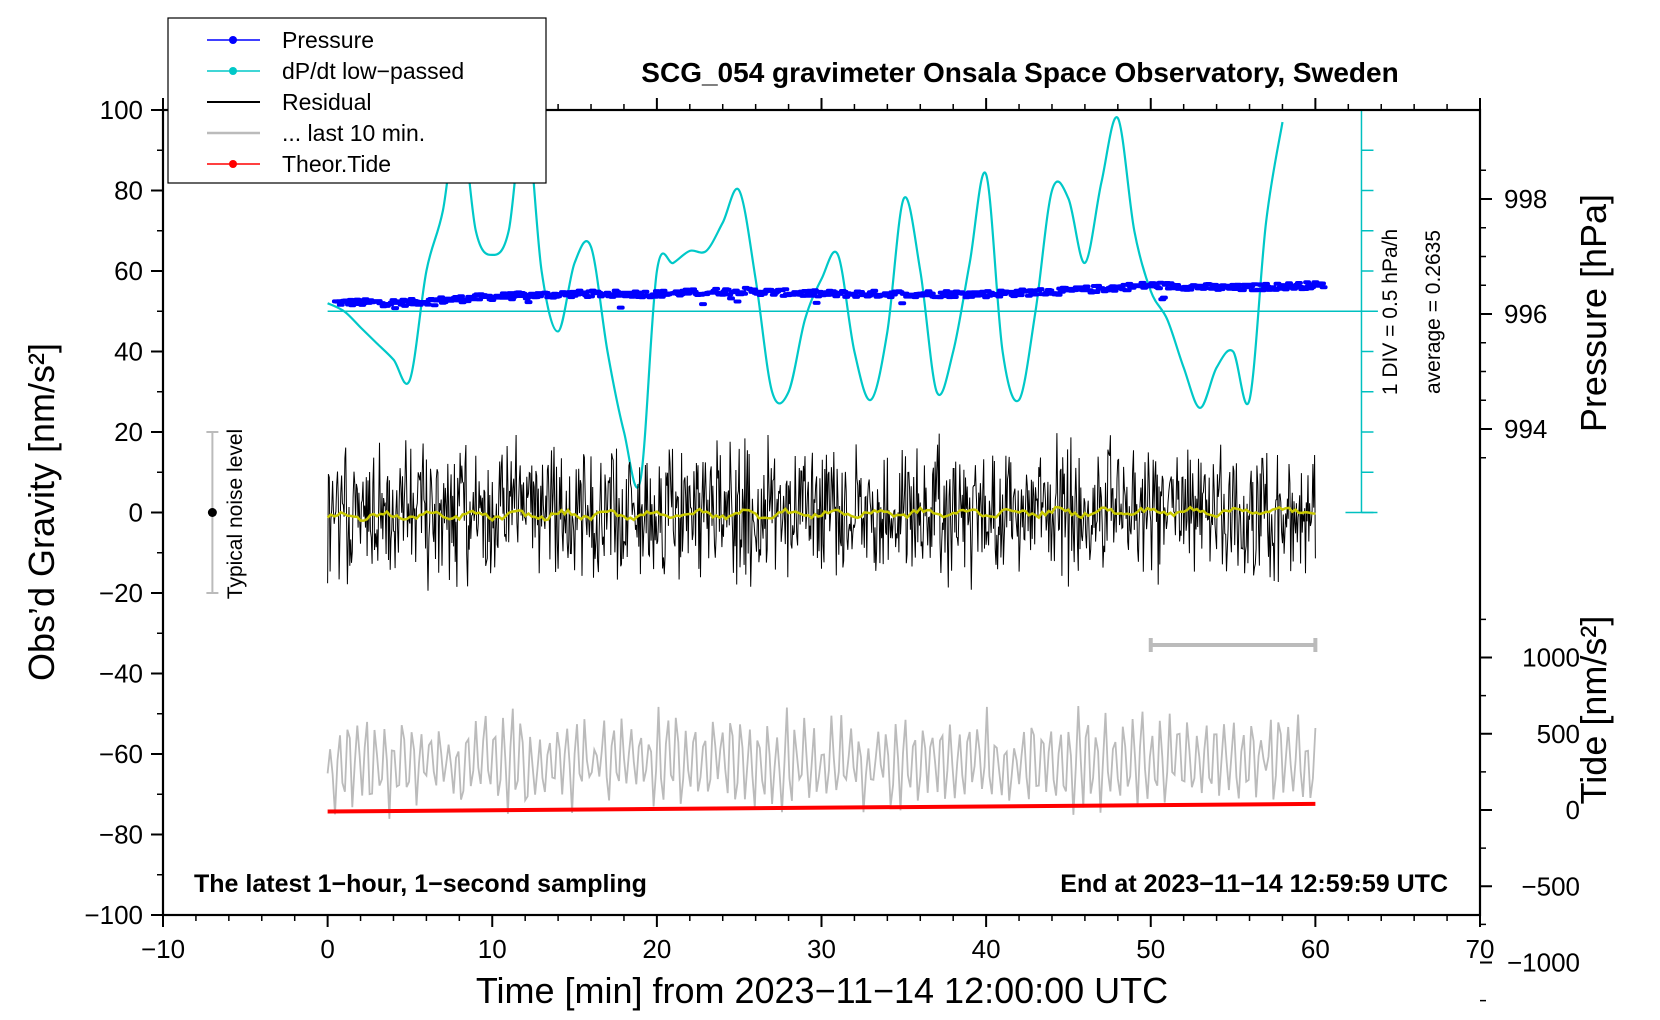 The width and height of the screenshot is (1660, 1020). What do you see at coordinates (41, 512) in the screenshot?
I see `y-axis-title-left: Obs’d Gravity [nm/s²]` at bounding box center [41, 512].